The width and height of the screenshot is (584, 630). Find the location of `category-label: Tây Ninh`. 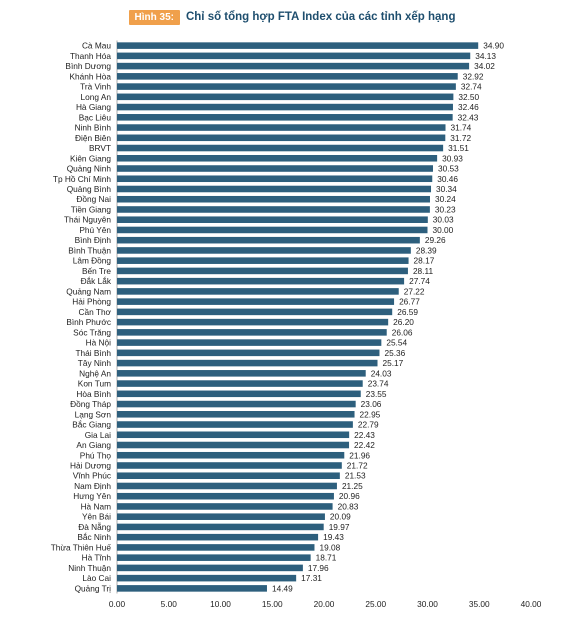

category-label: Tây Ninh is located at coordinates (95, 363).